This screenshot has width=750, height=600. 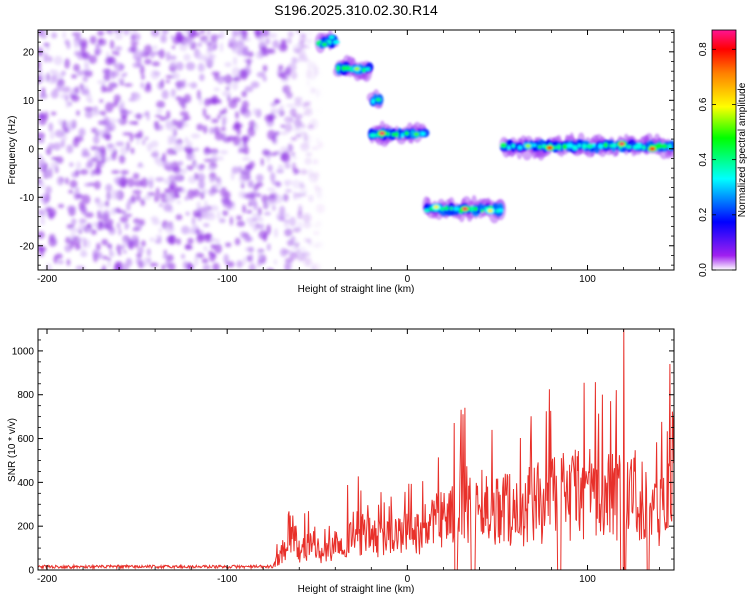 I want to click on y-tick-label: 10, so click(x=29, y=101).